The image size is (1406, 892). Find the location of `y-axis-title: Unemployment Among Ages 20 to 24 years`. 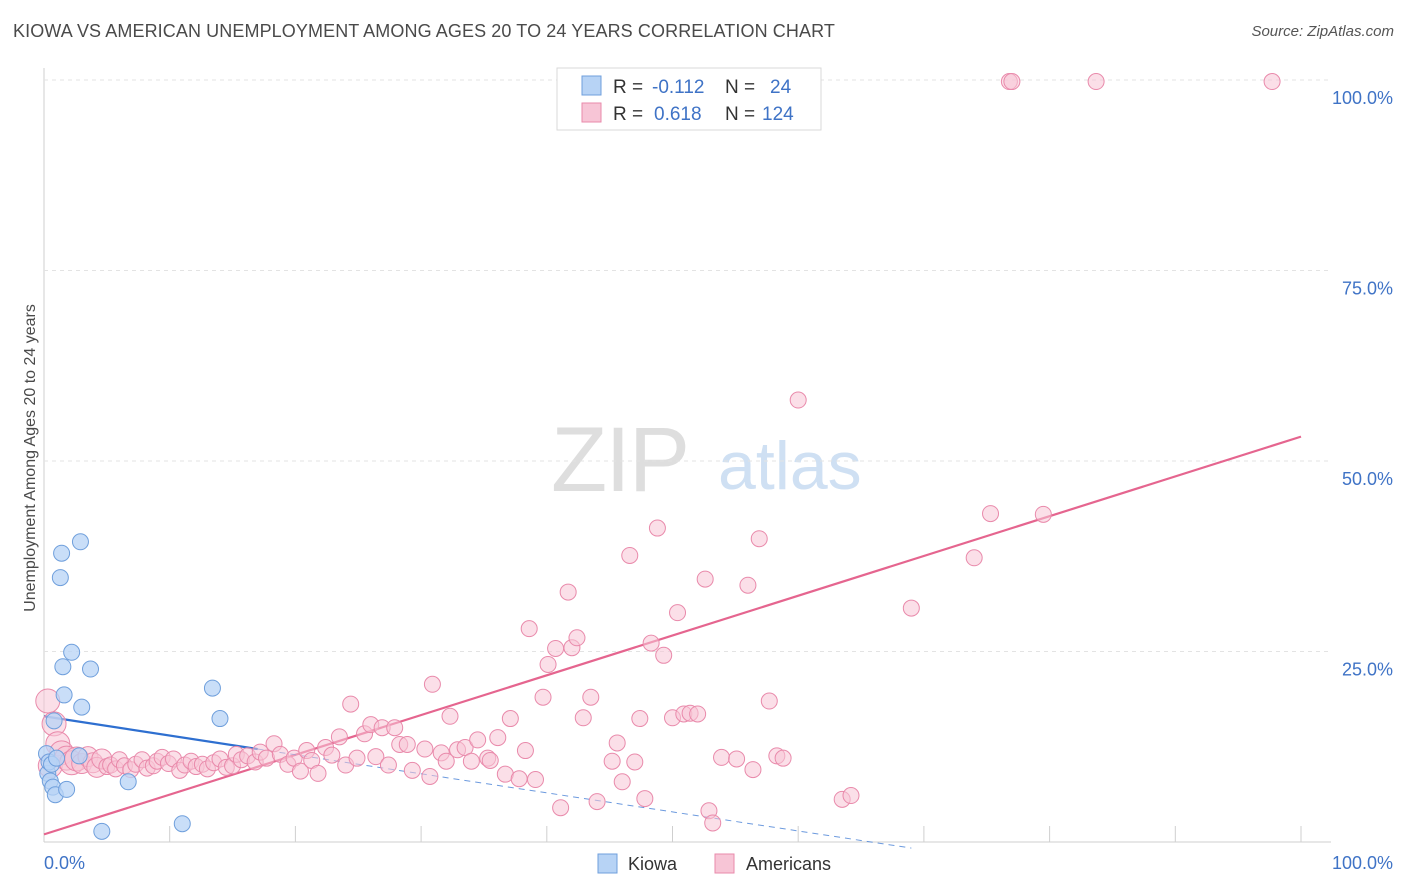

y-axis-title: Unemployment Among Ages 20 to 24 years is located at coordinates (30, 458).